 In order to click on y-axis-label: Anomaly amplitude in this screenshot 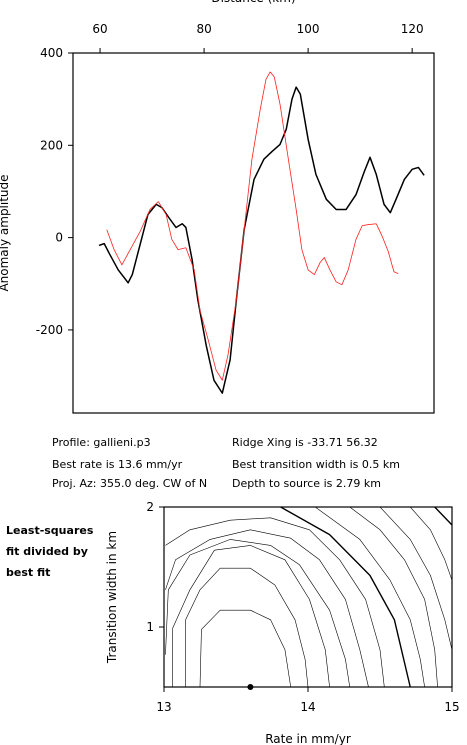, I will do `click(5, 232)`.